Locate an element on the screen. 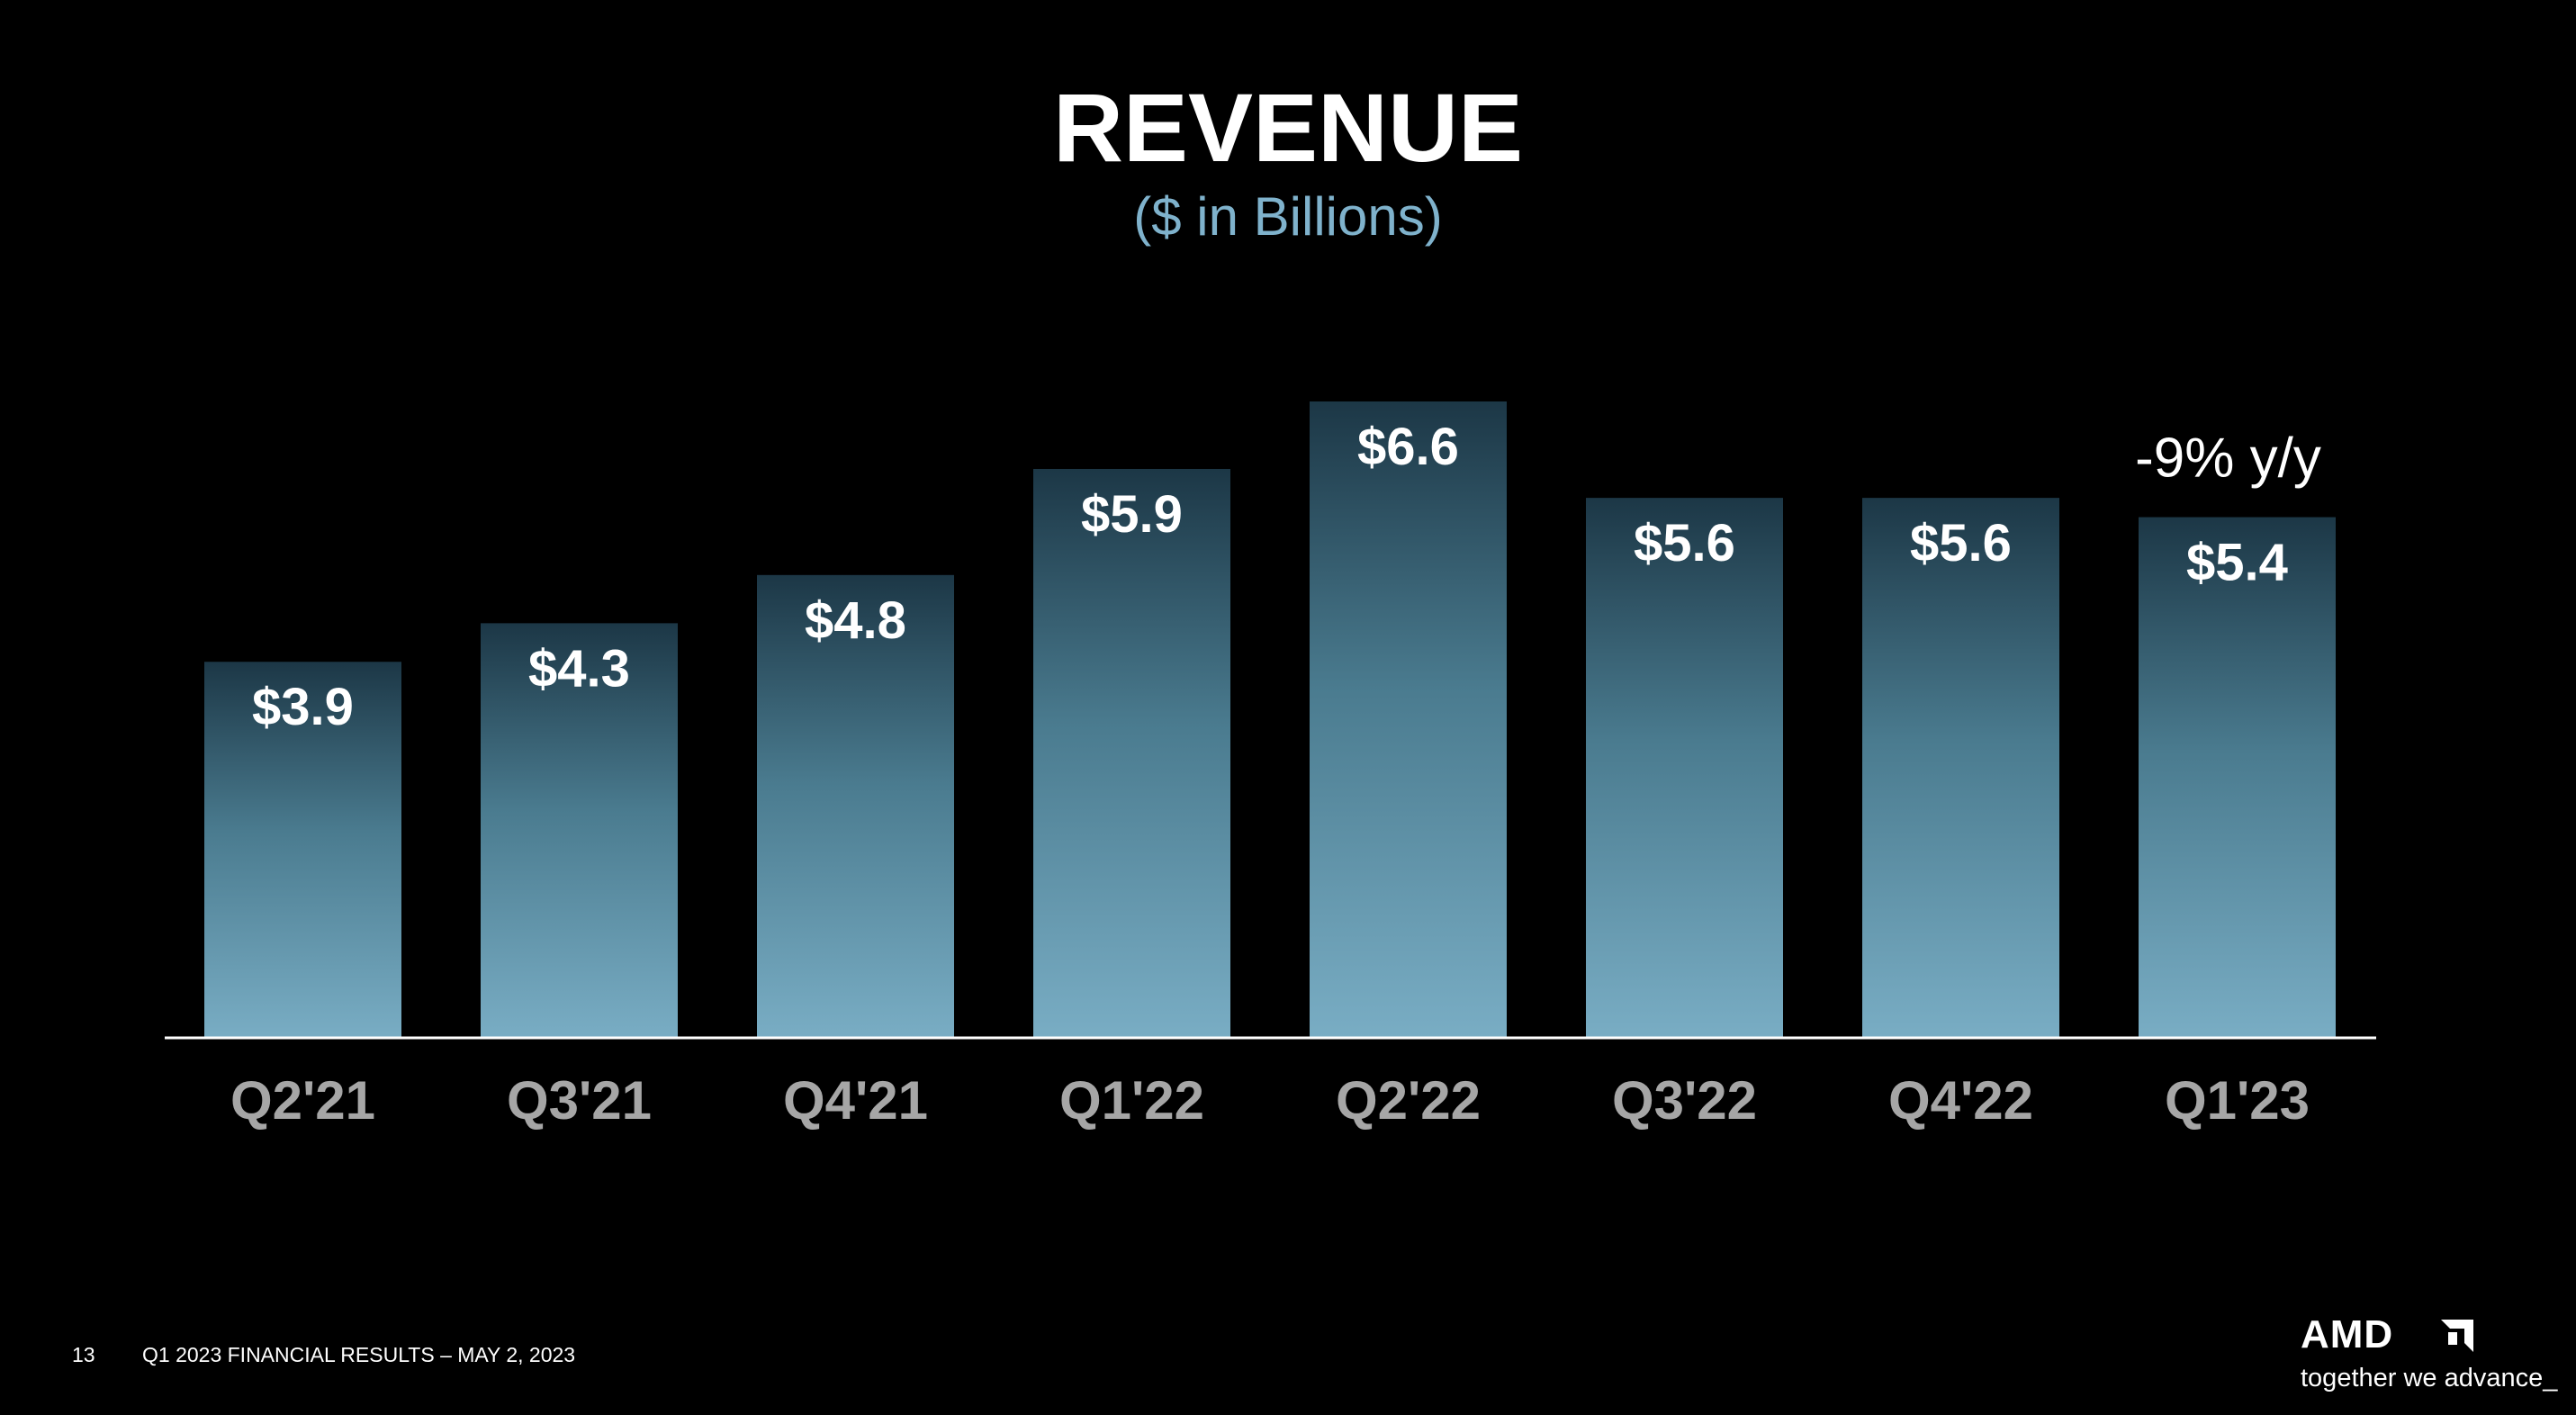  bar-Q2'21 is located at coordinates (302, 850).